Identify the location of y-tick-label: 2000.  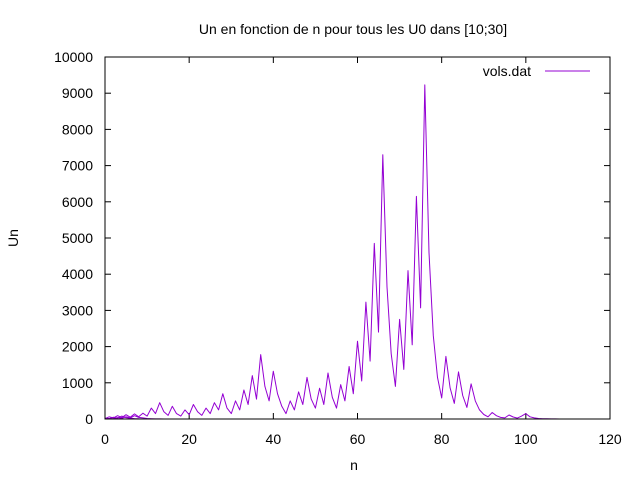
(77, 347).